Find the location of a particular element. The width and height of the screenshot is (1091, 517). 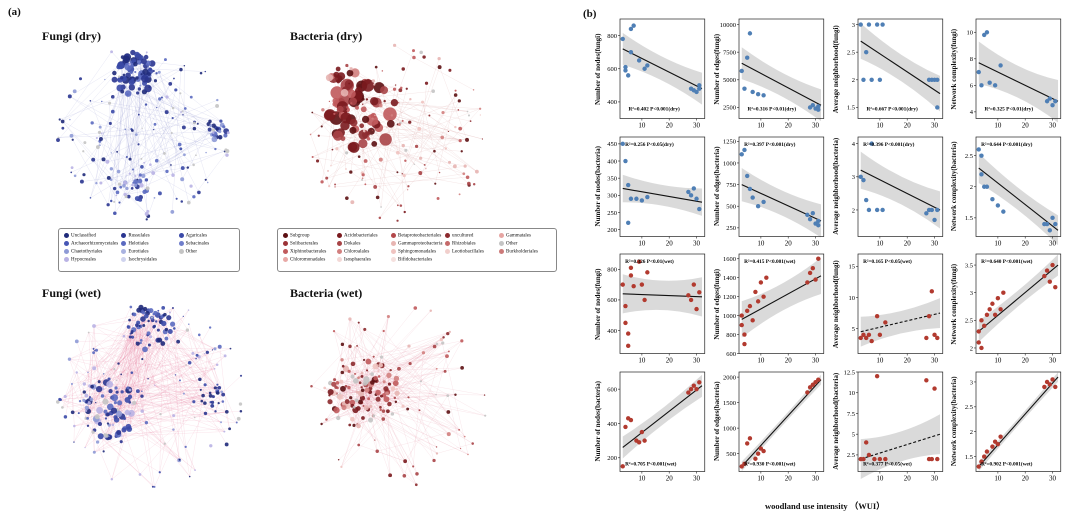

y-axis-label: Average neighborhood(bacteria) is located at coordinates (835, 186).